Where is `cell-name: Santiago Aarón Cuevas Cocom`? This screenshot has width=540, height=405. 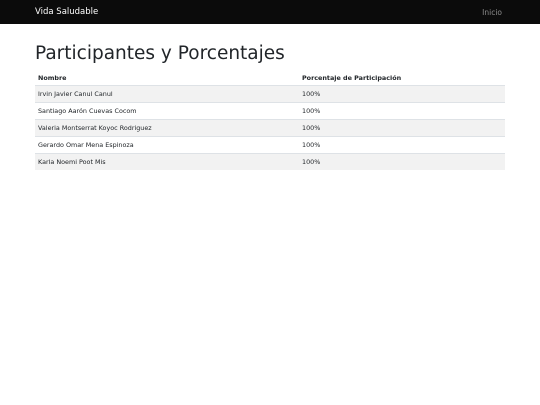 cell-name: Santiago Aarón Cuevas Cocom is located at coordinates (167, 111).